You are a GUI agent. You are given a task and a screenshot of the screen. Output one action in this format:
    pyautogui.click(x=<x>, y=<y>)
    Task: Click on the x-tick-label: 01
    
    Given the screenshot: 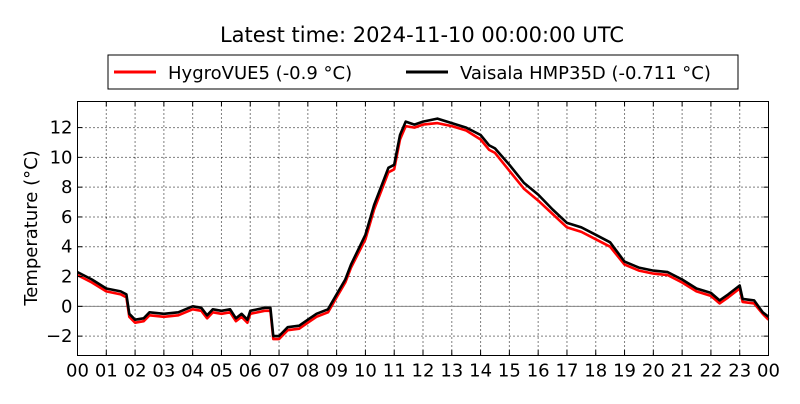 What is the action you would take?
    pyautogui.click(x=106, y=371)
    